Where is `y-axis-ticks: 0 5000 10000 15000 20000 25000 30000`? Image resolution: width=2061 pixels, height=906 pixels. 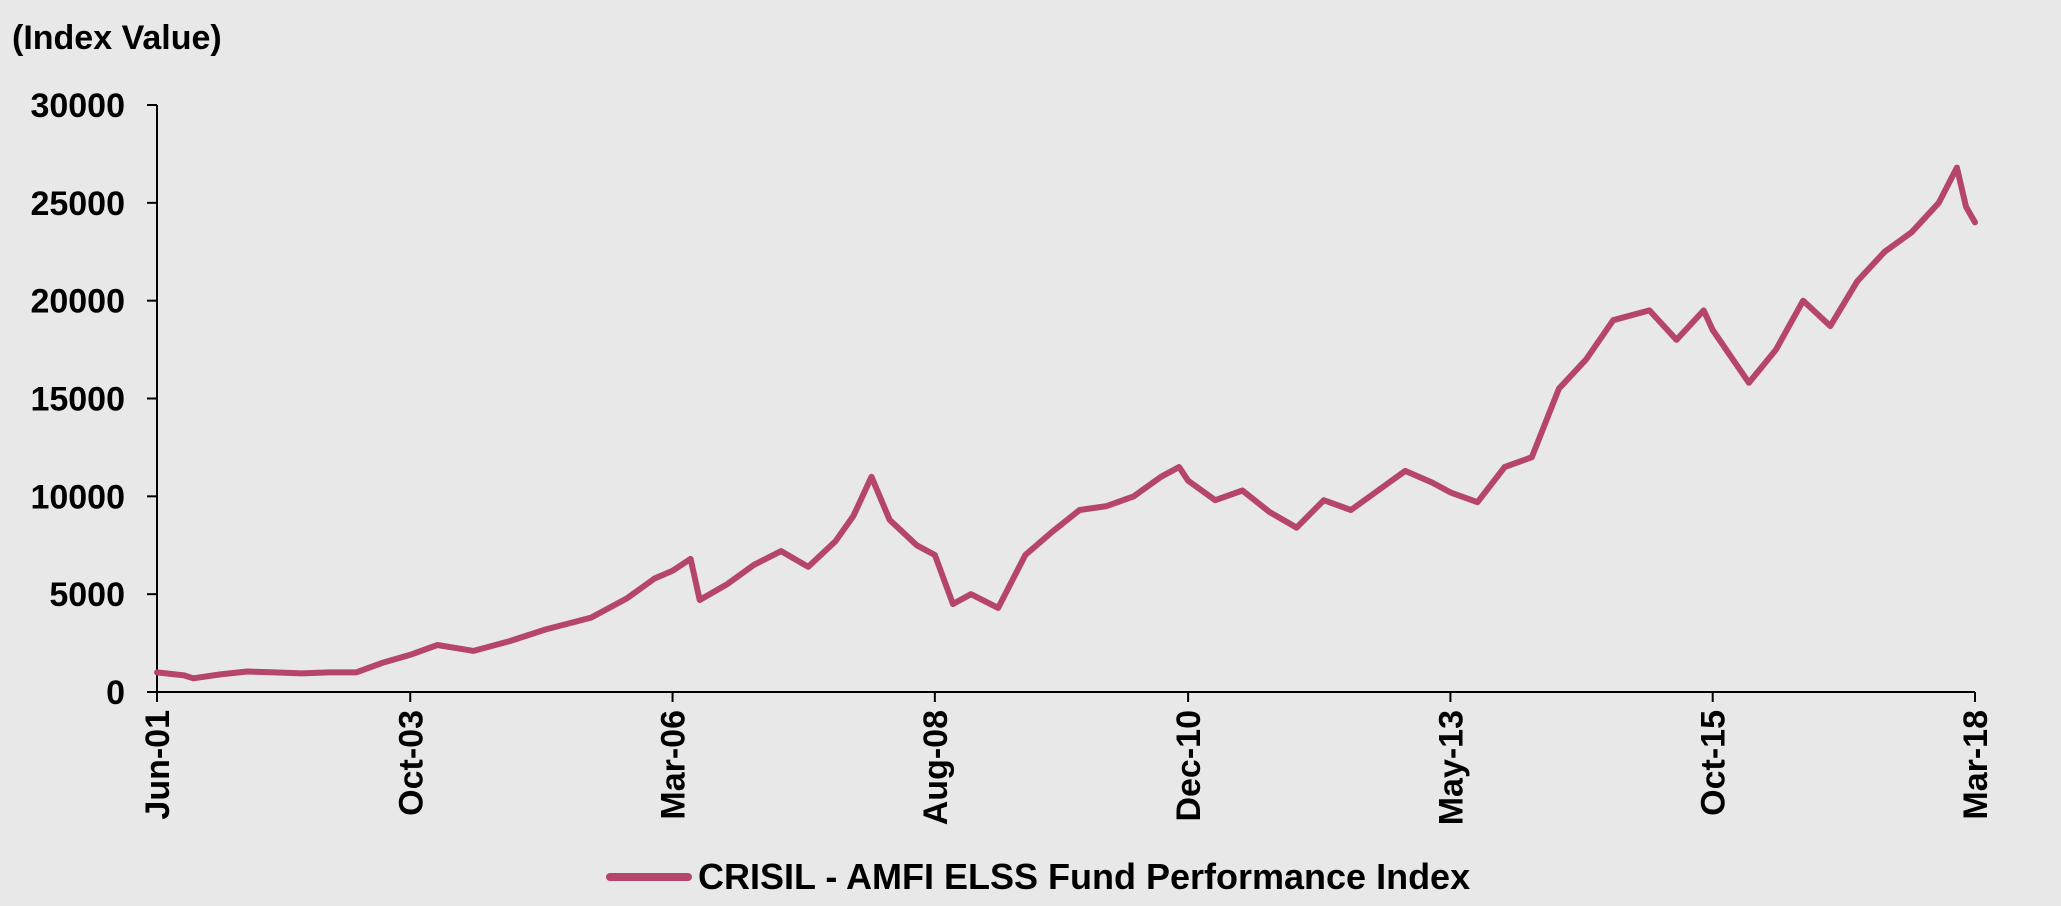 y-axis-ticks: 0 5000 10000 15000 20000 25000 30000 is located at coordinates (93, 399).